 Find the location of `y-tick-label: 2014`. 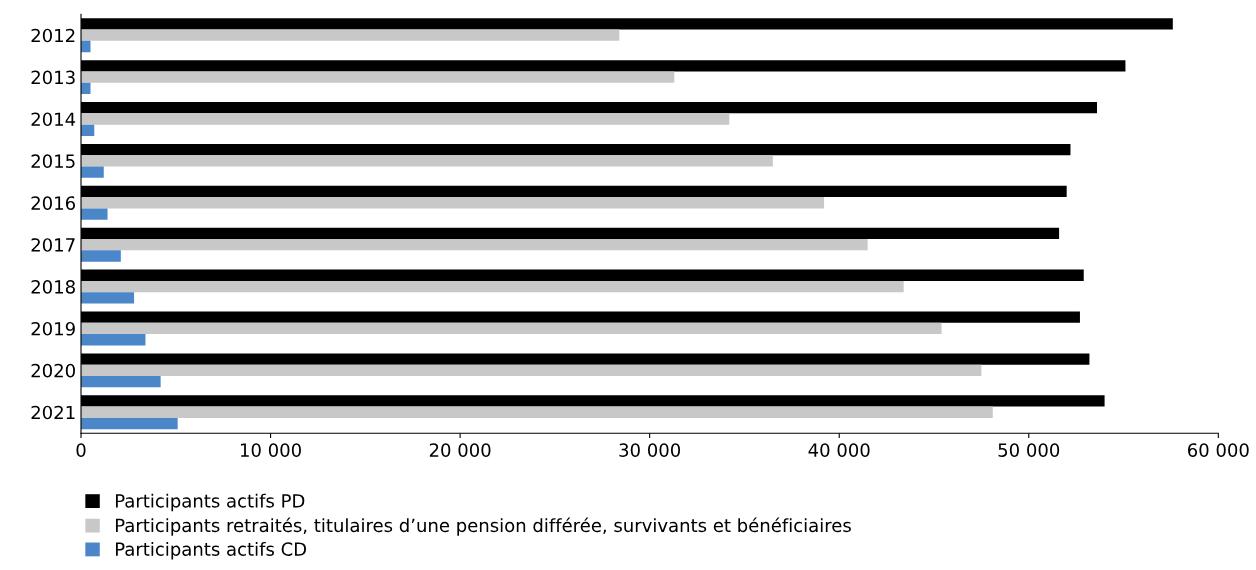

y-tick-label: 2014 is located at coordinates (53, 119).